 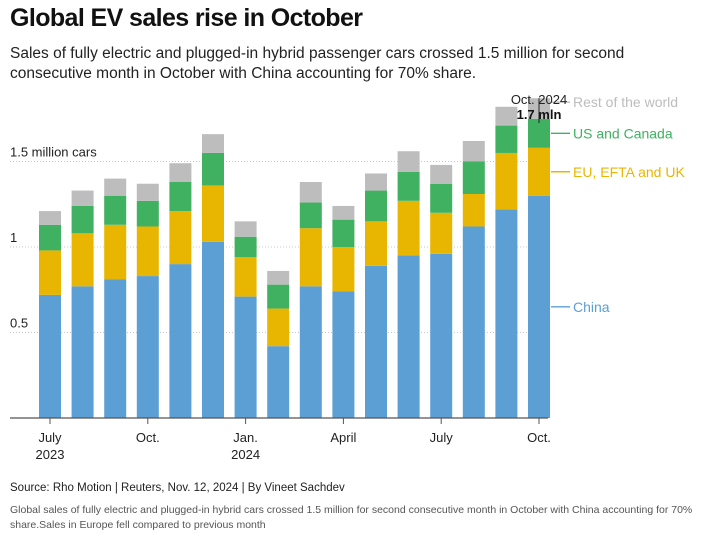 What do you see at coordinates (148, 437) in the screenshot?
I see `x-tick-label-1: Oct.` at bounding box center [148, 437].